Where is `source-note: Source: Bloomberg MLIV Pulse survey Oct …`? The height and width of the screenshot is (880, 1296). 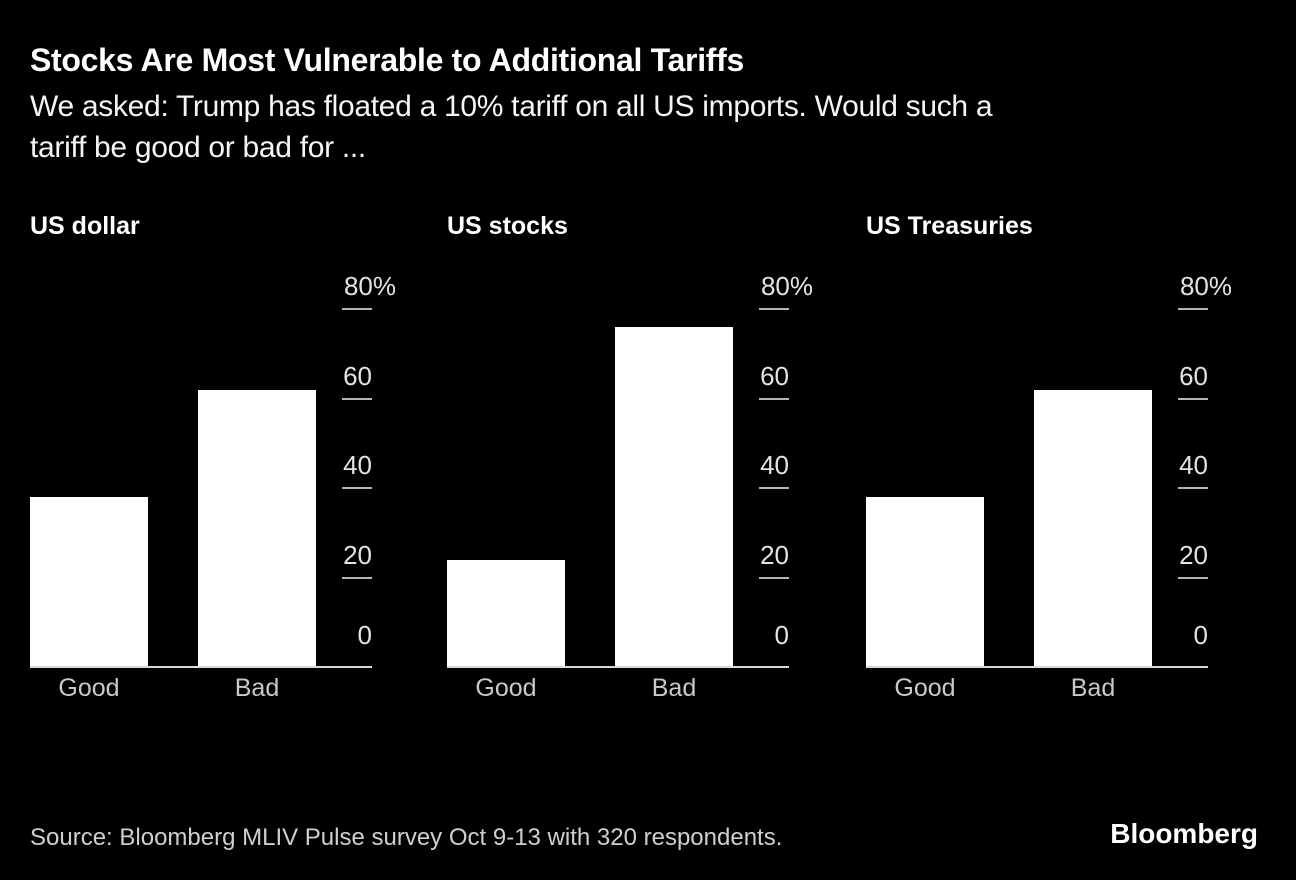 source-note: Source: Bloomberg MLIV Pulse survey Oct … is located at coordinates (406, 837).